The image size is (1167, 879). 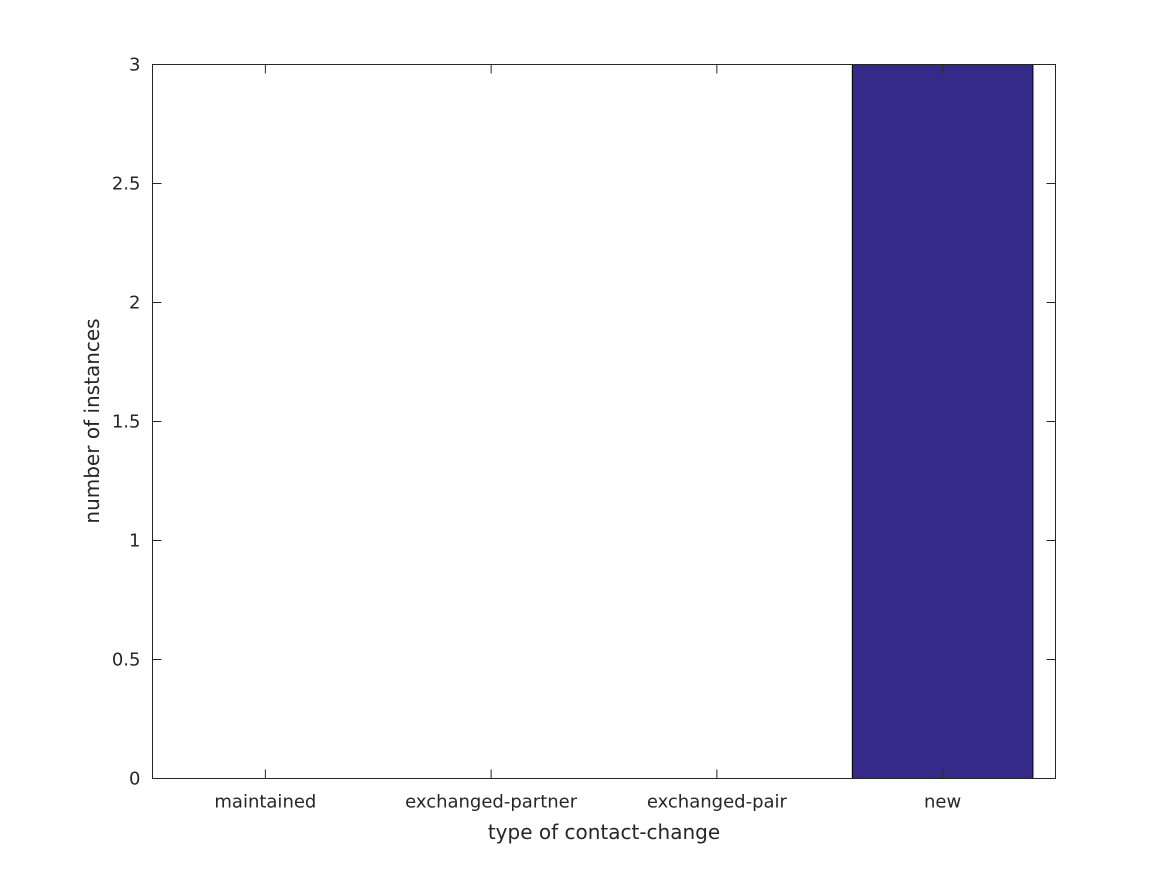 I want to click on y-tick-label: 0, so click(x=134, y=779).